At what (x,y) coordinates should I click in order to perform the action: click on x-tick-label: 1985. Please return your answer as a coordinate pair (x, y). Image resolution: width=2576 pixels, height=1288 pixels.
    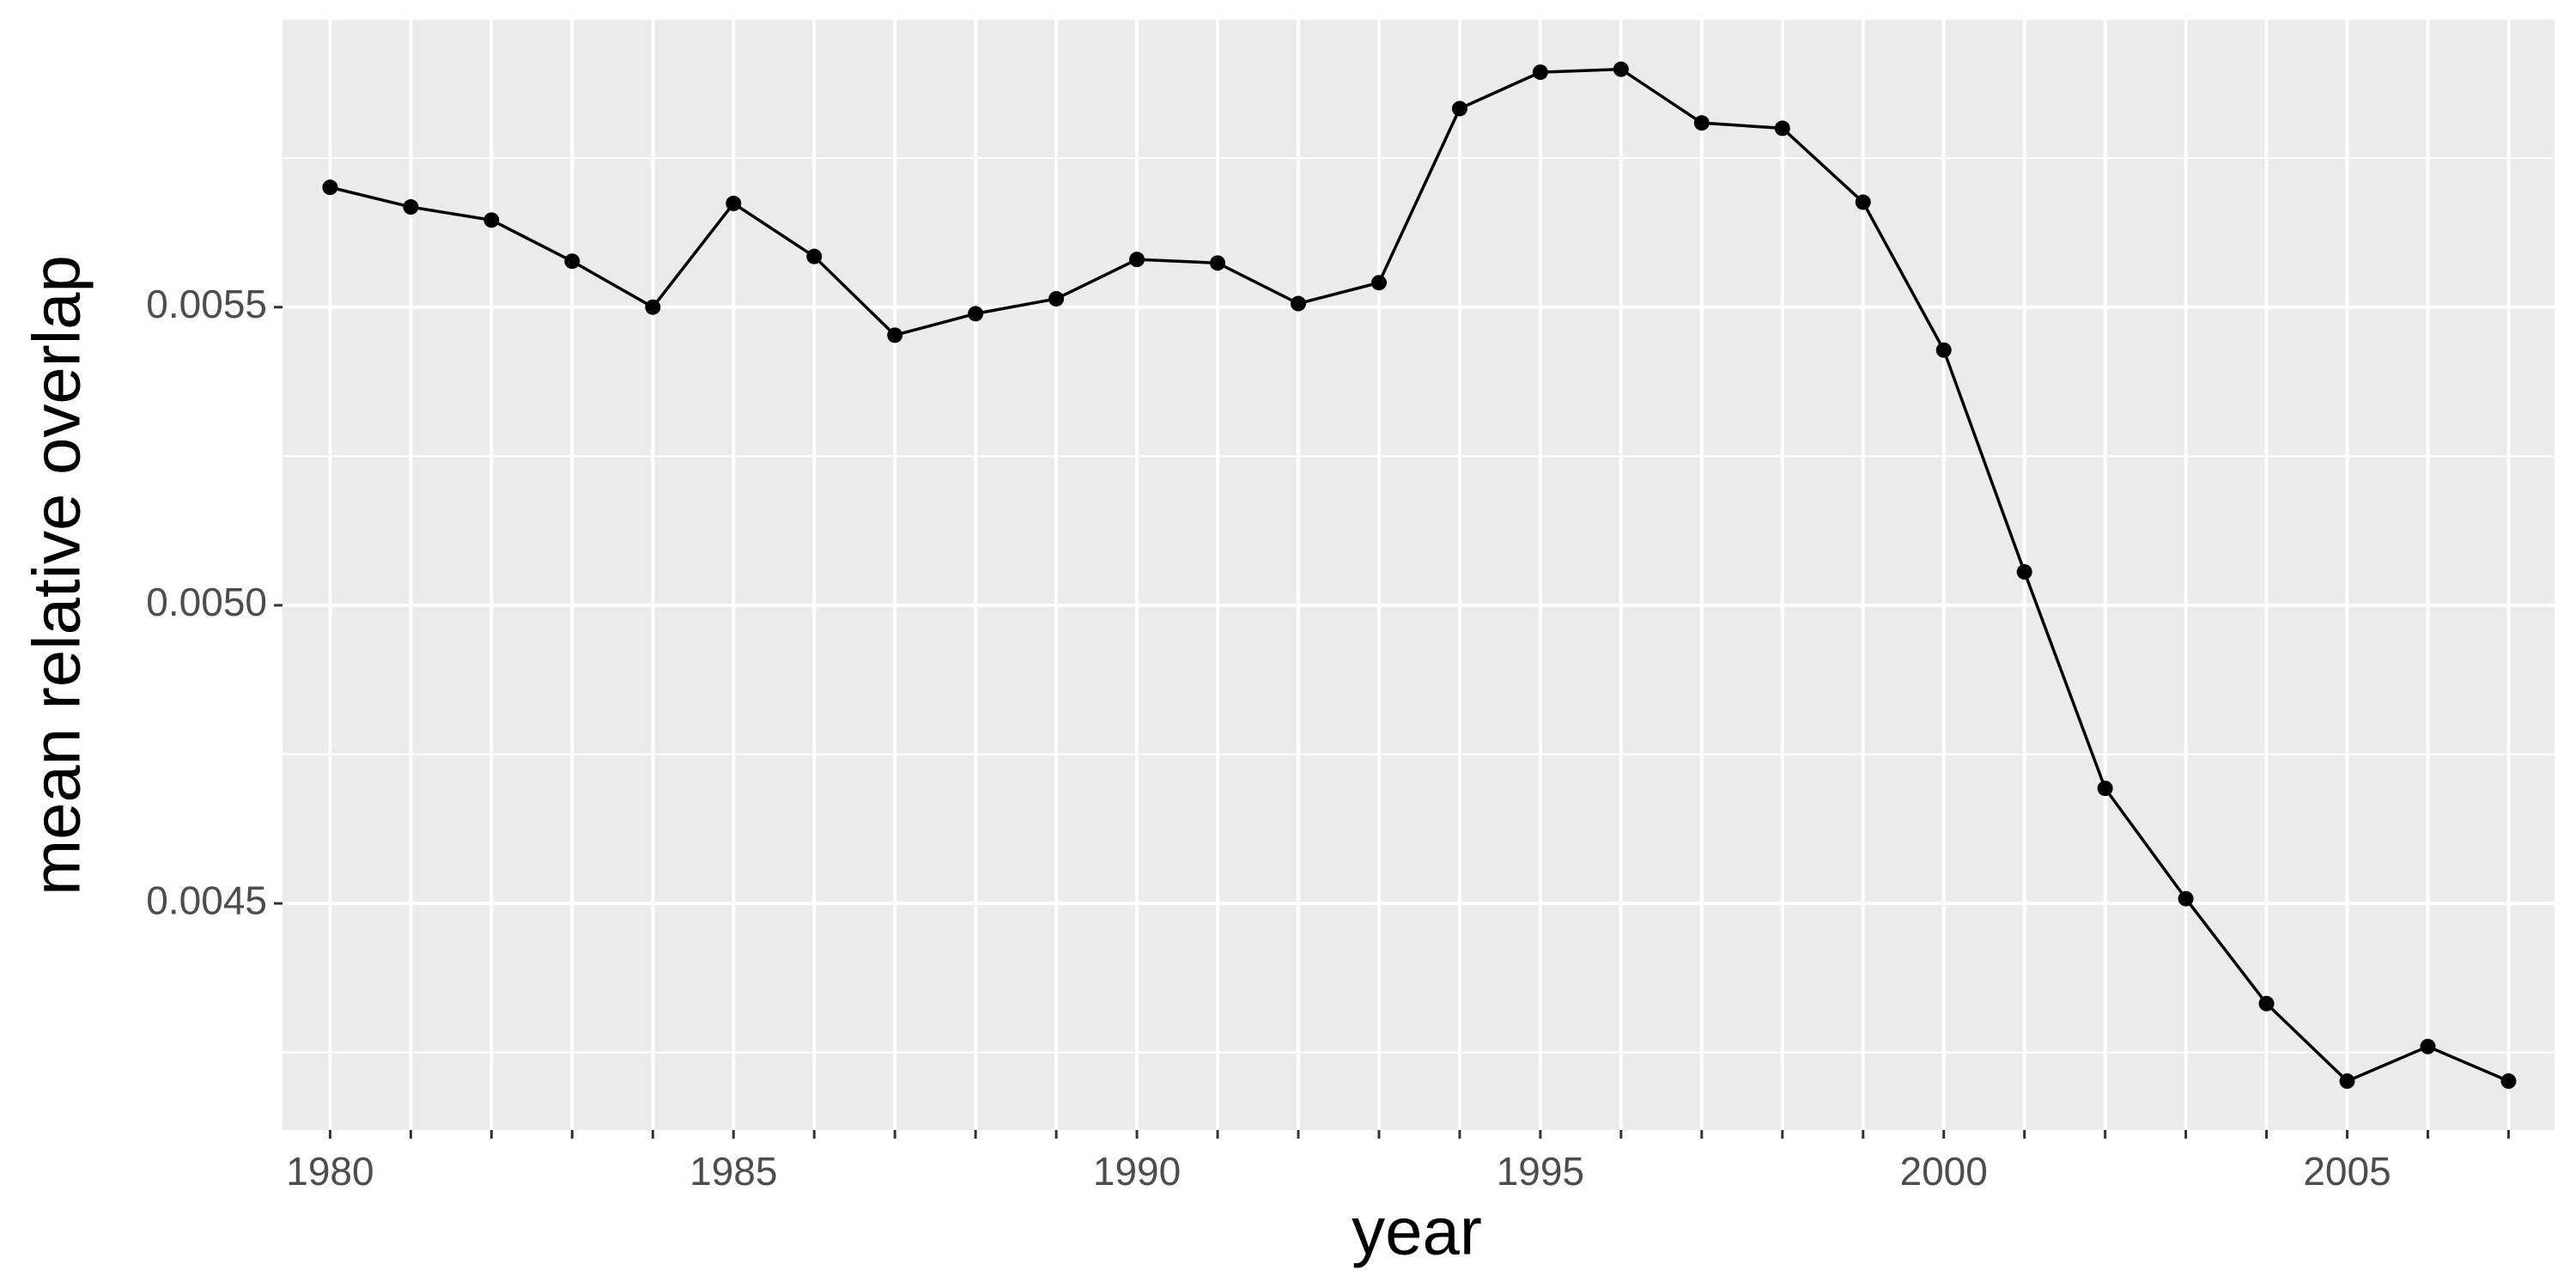
    Looking at the image, I should click on (733, 1171).